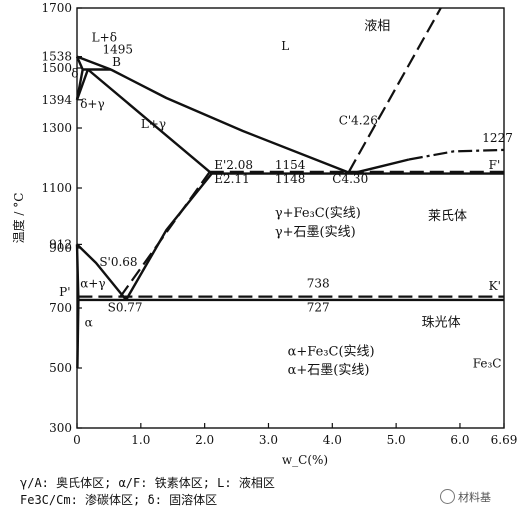  I want to click on region-label: Fe₃C, so click(487, 363).